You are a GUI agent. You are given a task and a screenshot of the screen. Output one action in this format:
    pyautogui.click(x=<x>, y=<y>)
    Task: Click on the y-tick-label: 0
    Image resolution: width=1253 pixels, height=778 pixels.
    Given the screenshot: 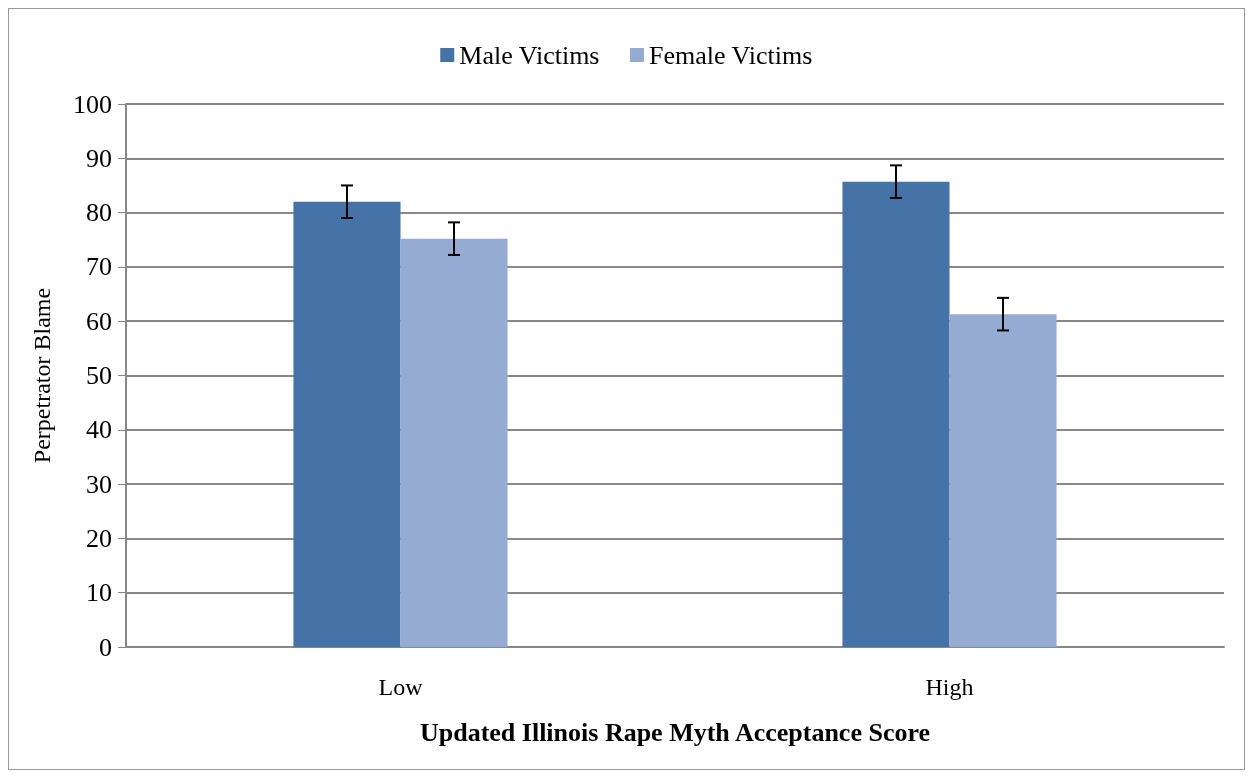 What is the action you would take?
    pyautogui.click(x=105, y=647)
    